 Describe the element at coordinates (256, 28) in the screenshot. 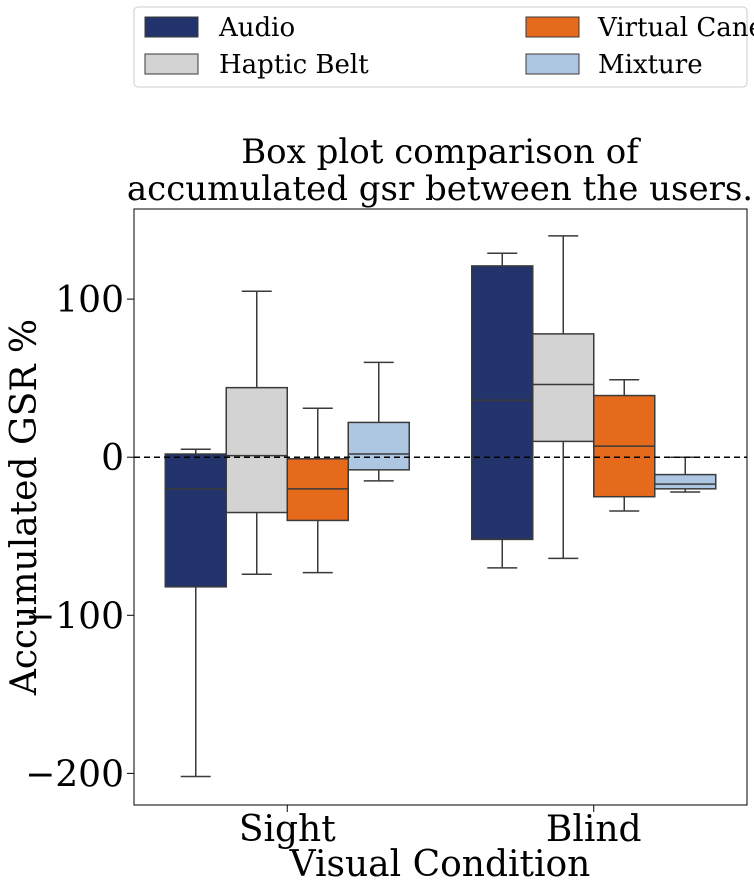

I see `legend-label: Audio` at that location.